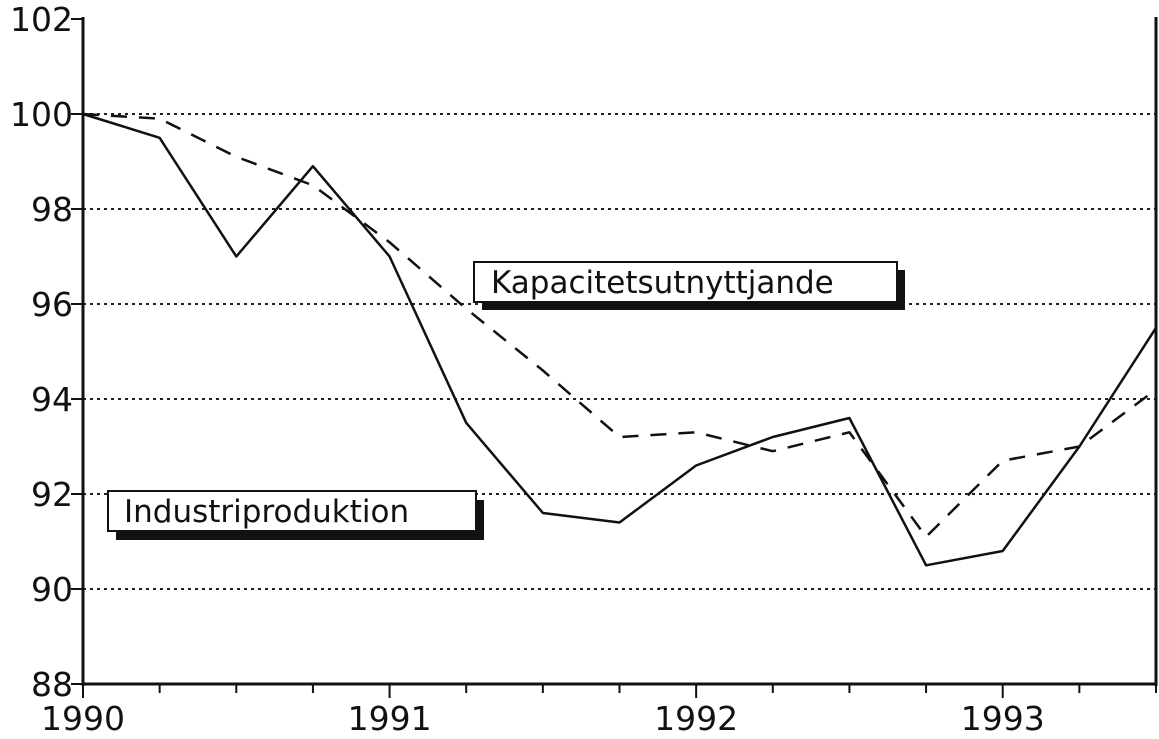 The image size is (1159, 739). I want to click on x-tick-label: 1992, so click(696, 718).